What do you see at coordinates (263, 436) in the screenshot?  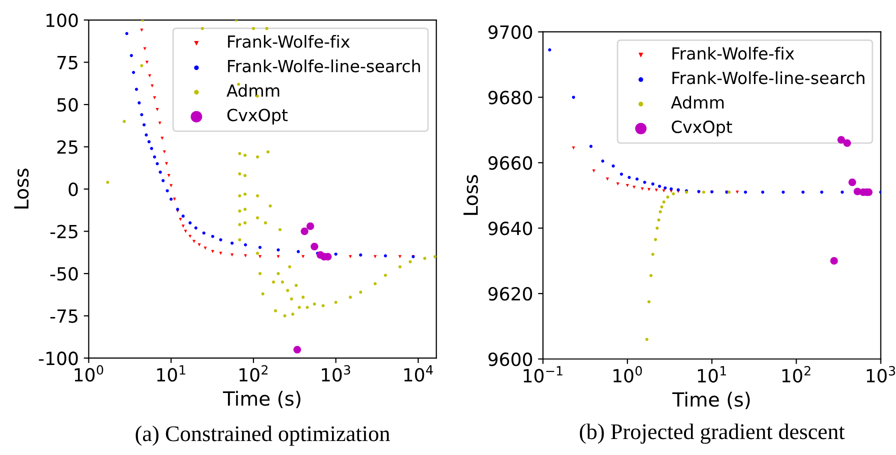 I see `text: (a) Constrained optimization` at bounding box center [263, 436].